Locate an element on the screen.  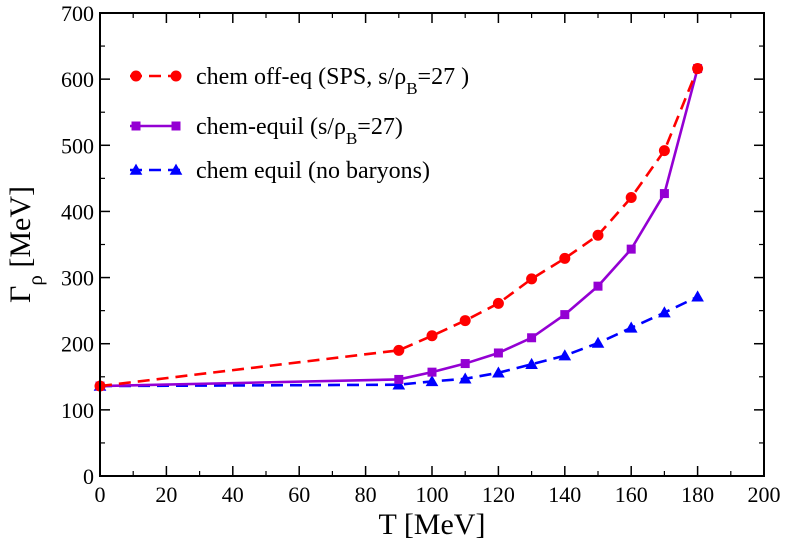
x-tick-label: 120 is located at coordinates (498, 494).